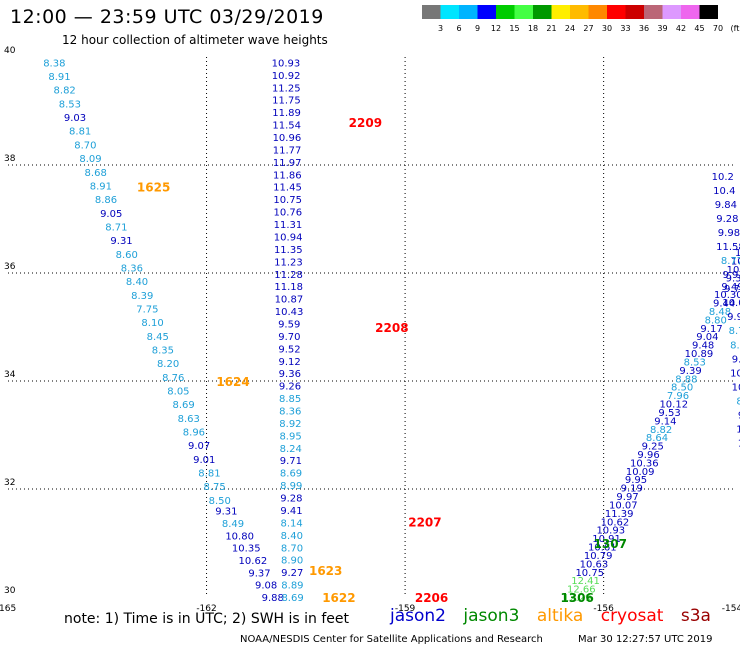  Describe the element at coordinates (286, 88) in the screenshot. I see `wave-height-value: 11.25` at that location.